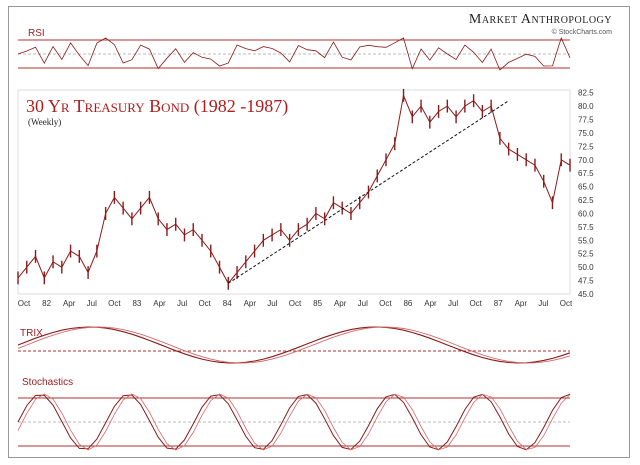  I want to click on y-tick-label: 65.0, so click(586, 187).